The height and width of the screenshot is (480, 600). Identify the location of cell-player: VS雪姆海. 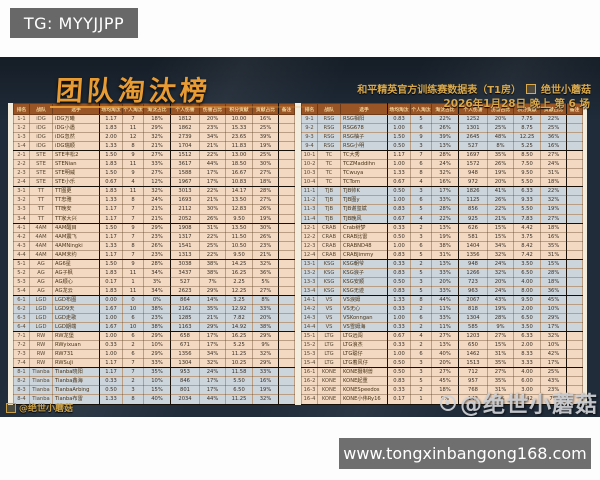
(364, 327).